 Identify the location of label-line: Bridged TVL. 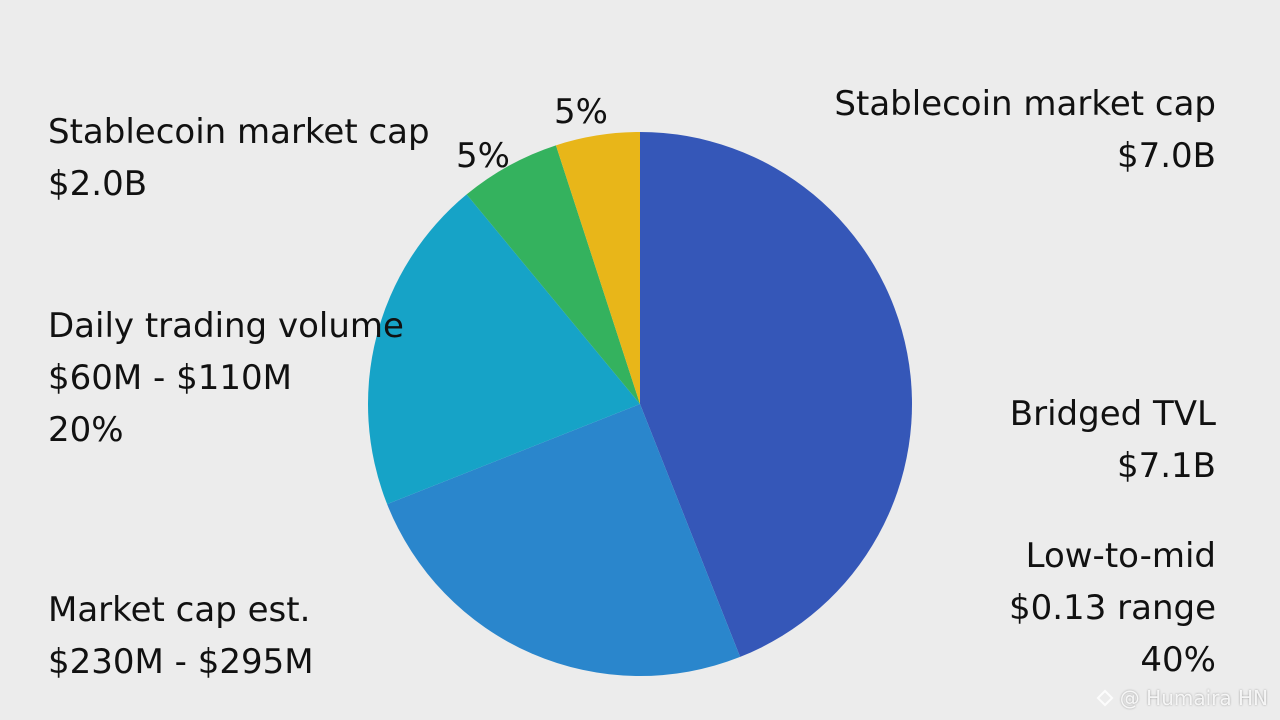
(1112, 414).